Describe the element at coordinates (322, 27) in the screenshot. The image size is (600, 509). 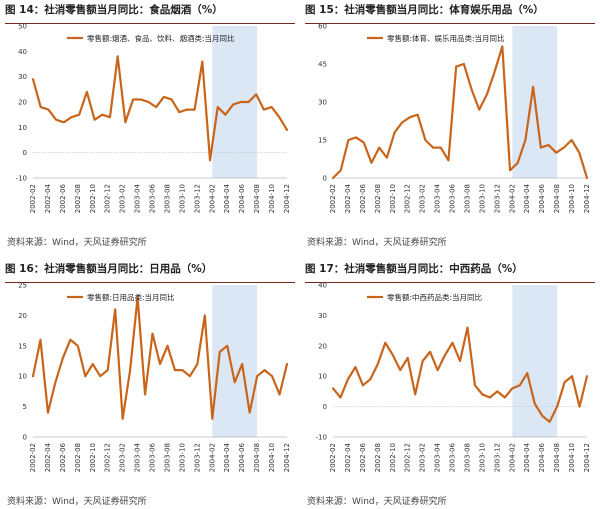
I see `y-tick-label: 60` at that location.